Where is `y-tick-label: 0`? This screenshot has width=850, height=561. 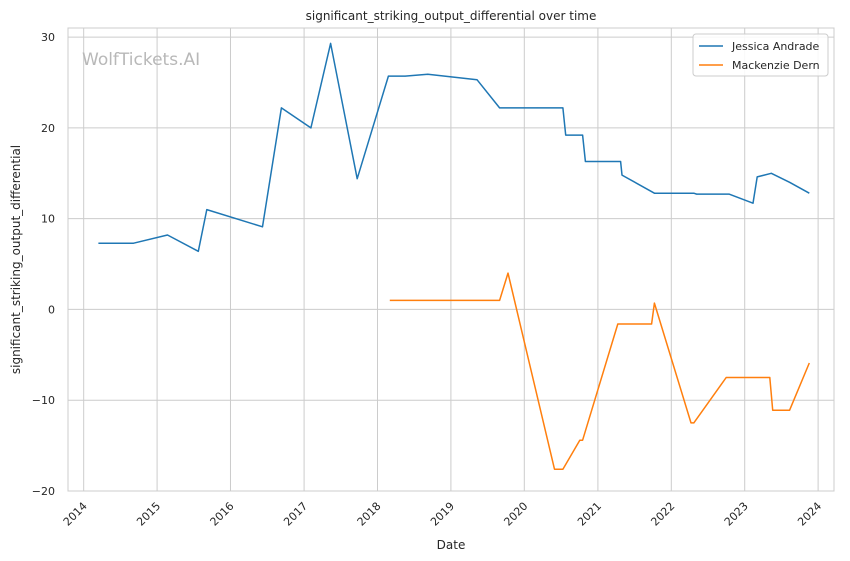
y-tick-label: 0 is located at coordinates (51, 309).